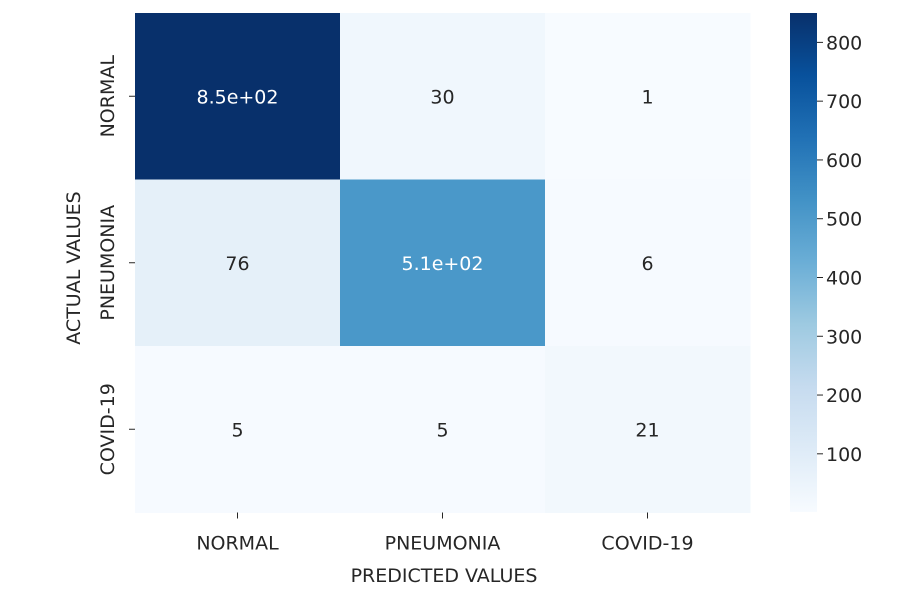 This screenshot has height=598, width=916. I want to click on x-tick-label: PNEUMONIA, so click(443, 544).